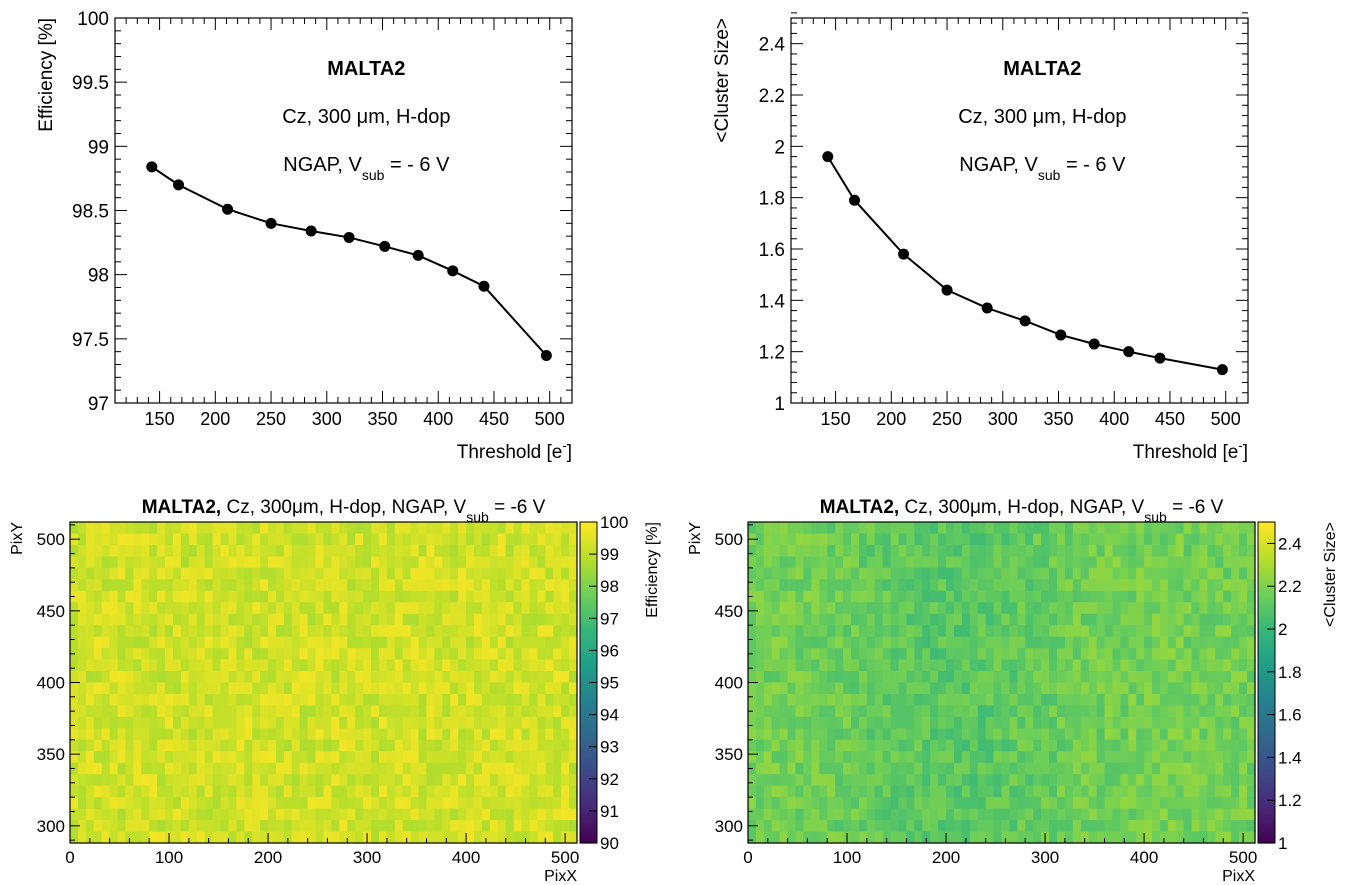  What do you see at coordinates (836, 419) in the screenshot?
I see `x-tick-label: 150` at bounding box center [836, 419].